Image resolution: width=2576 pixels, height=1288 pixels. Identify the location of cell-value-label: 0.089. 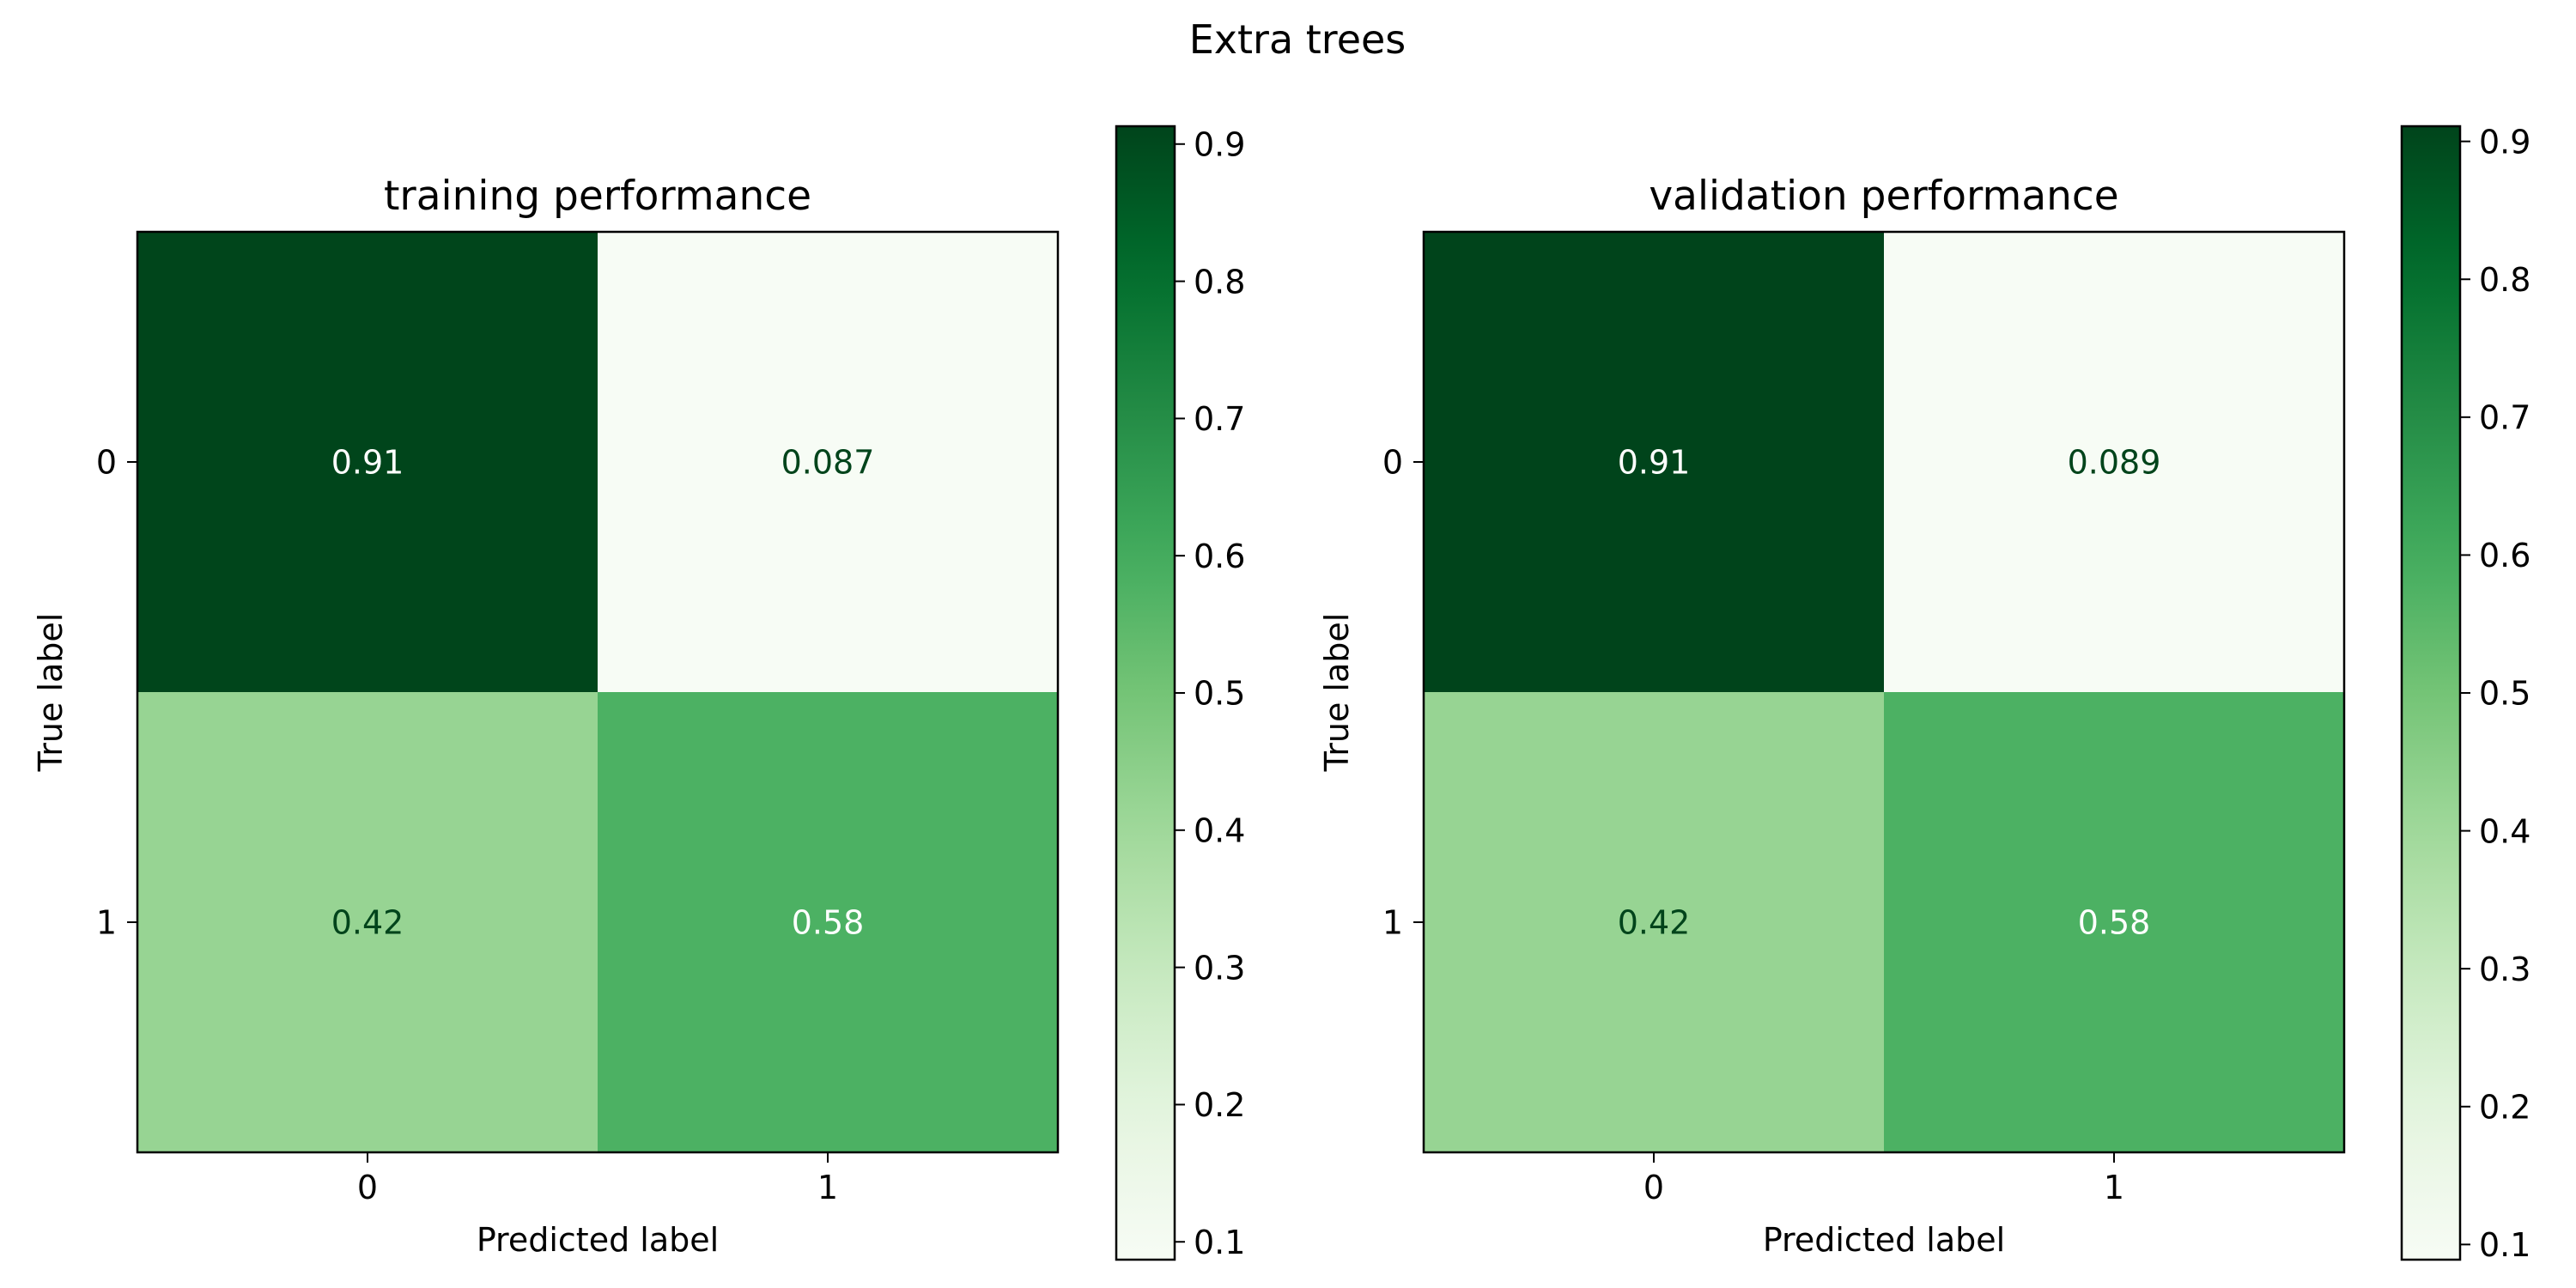
(2114, 463).